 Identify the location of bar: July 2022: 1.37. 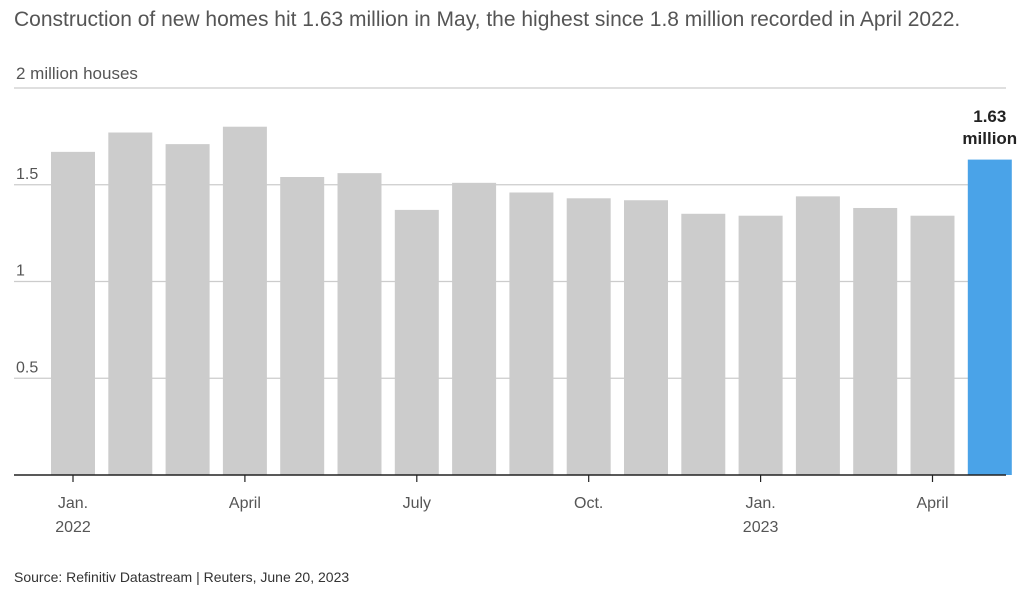
(416, 342).